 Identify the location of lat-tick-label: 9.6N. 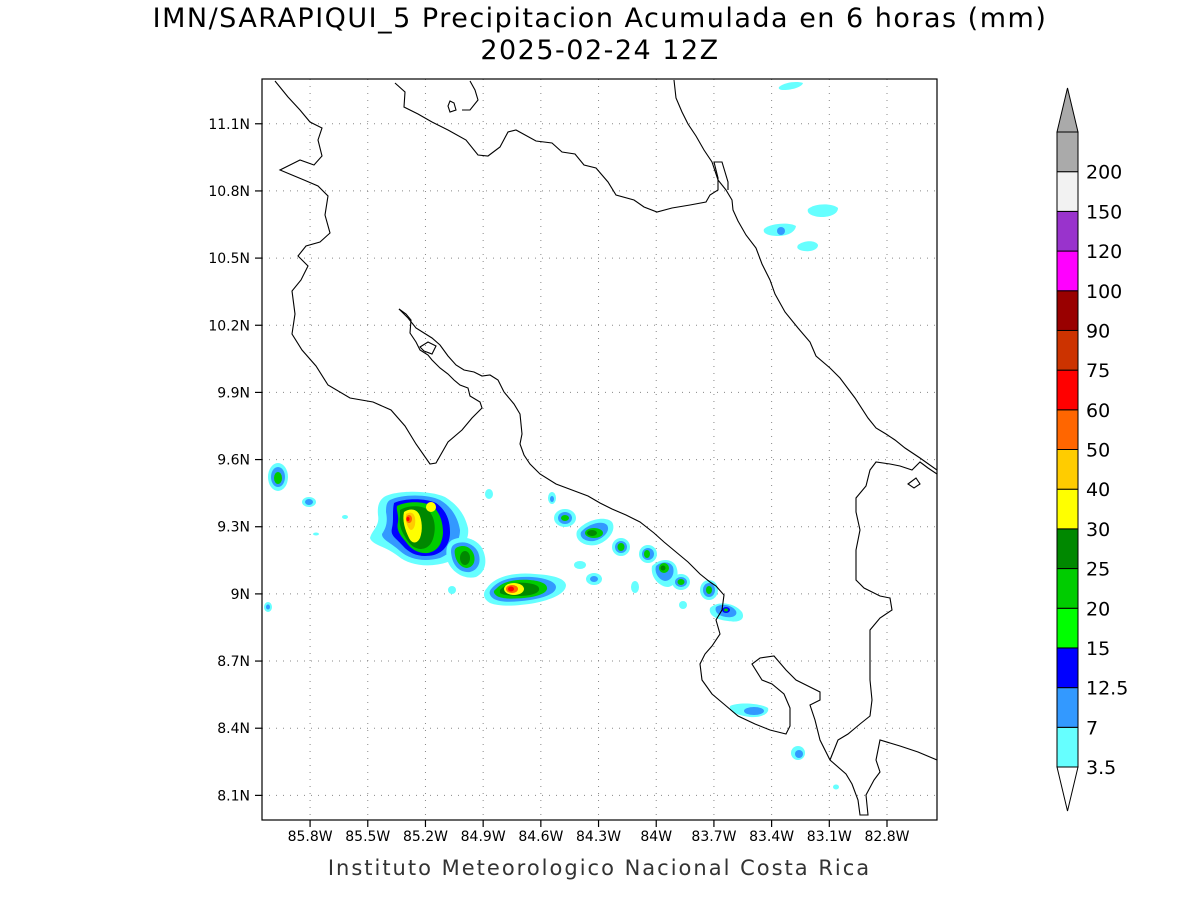
(233, 461).